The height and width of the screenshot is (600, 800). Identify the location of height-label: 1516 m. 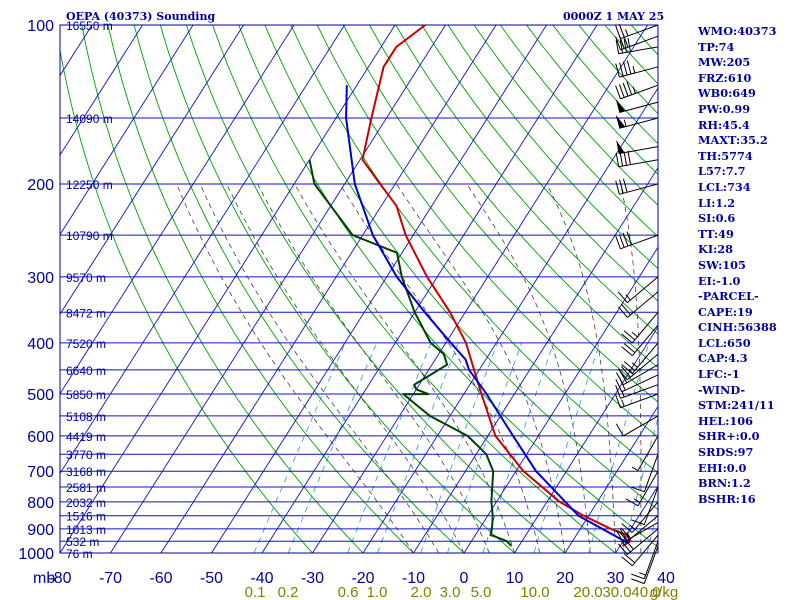
(86, 517).